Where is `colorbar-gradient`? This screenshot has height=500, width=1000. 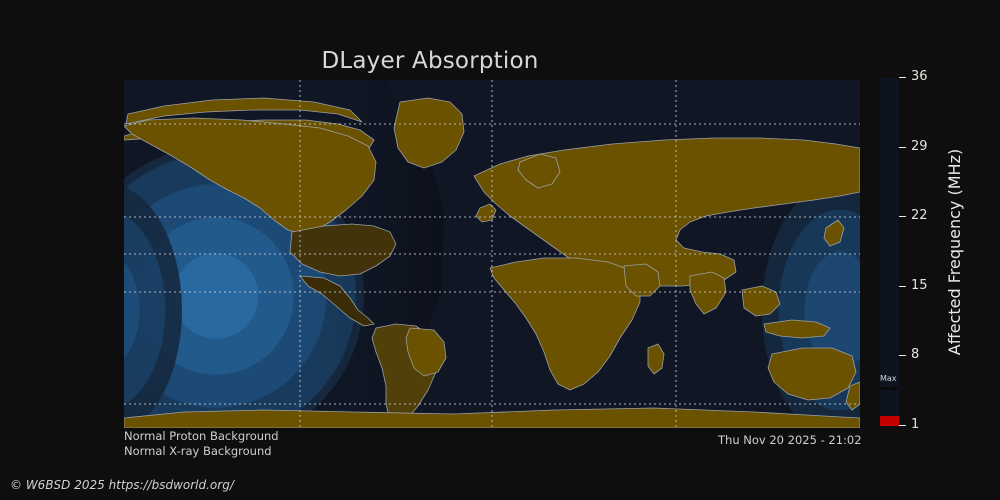
colorbar-gradient is located at coordinates (889, 252).